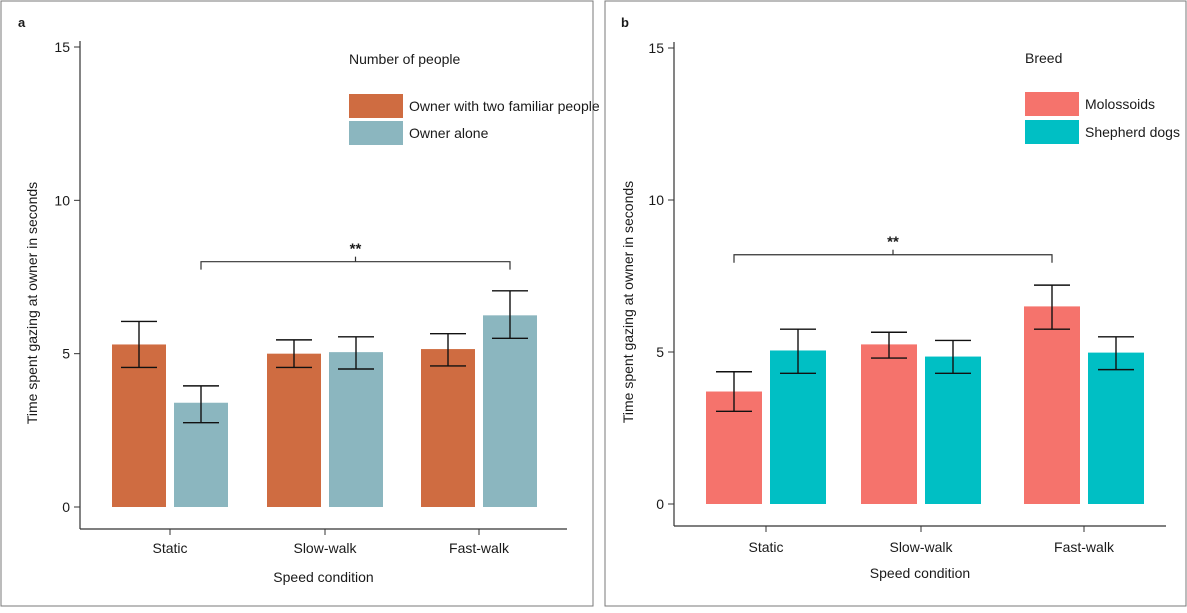 This screenshot has height=613, width=1187. I want to click on bar-owner-with-two-familiar-people-static, so click(139, 425).